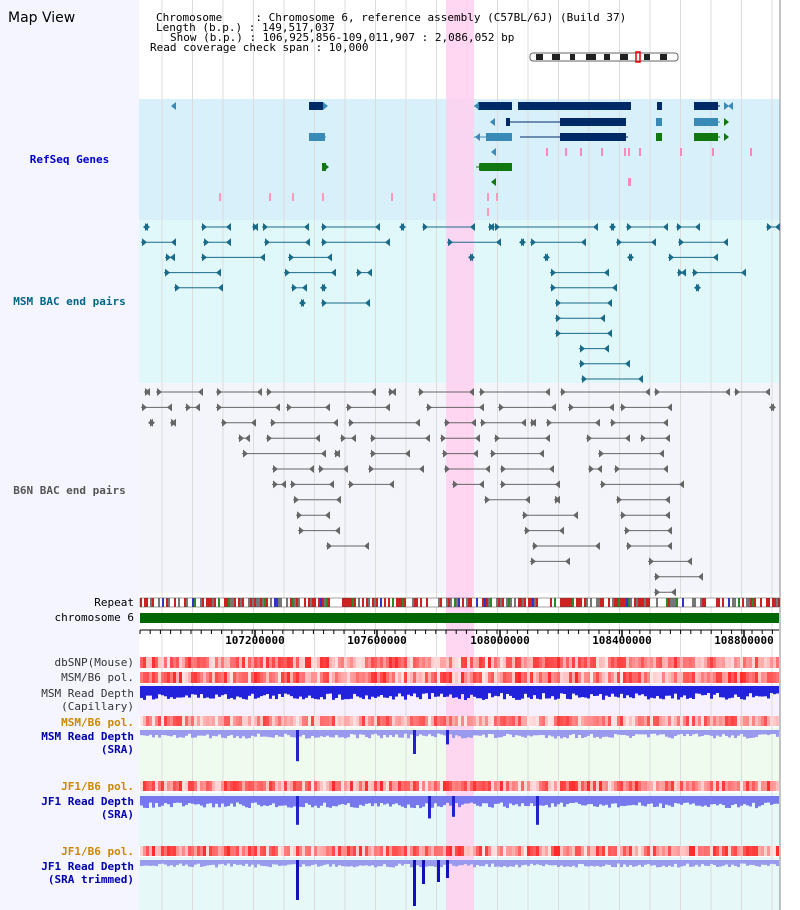 The width and height of the screenshot is (800, 910). What do you see at coordinates (87, 736) in the screenshot?
I see `msm-depth-sra-label: MSM Read Depth` at bounding box center [87, 736].